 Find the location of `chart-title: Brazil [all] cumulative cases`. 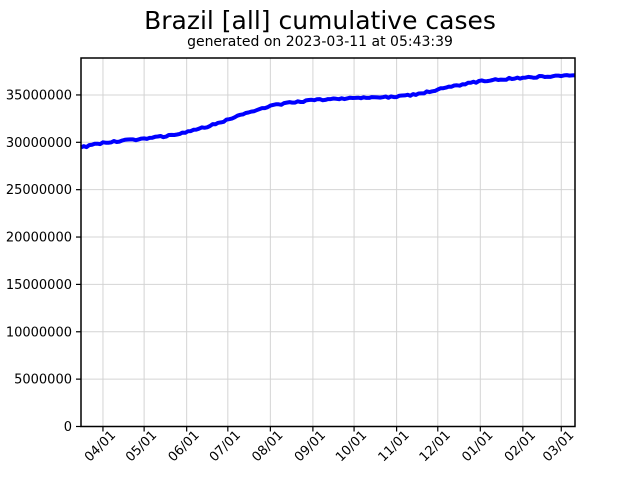

chart-title: Brazil [all] cumulative cases is located at coordinates (320, 20).